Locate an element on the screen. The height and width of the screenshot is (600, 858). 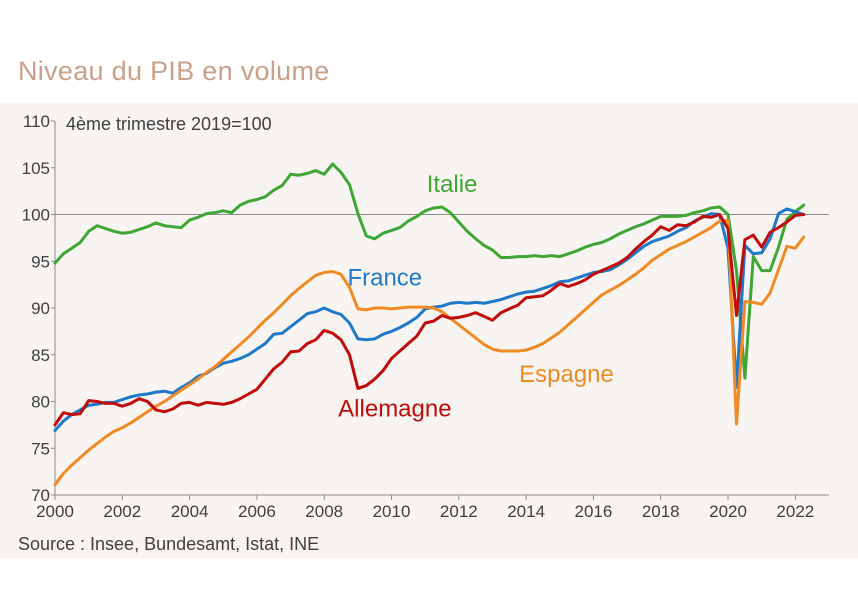
chart-source: Source : Insee, Bundesamt, Istat, INE is located at coordinates (168, 544).